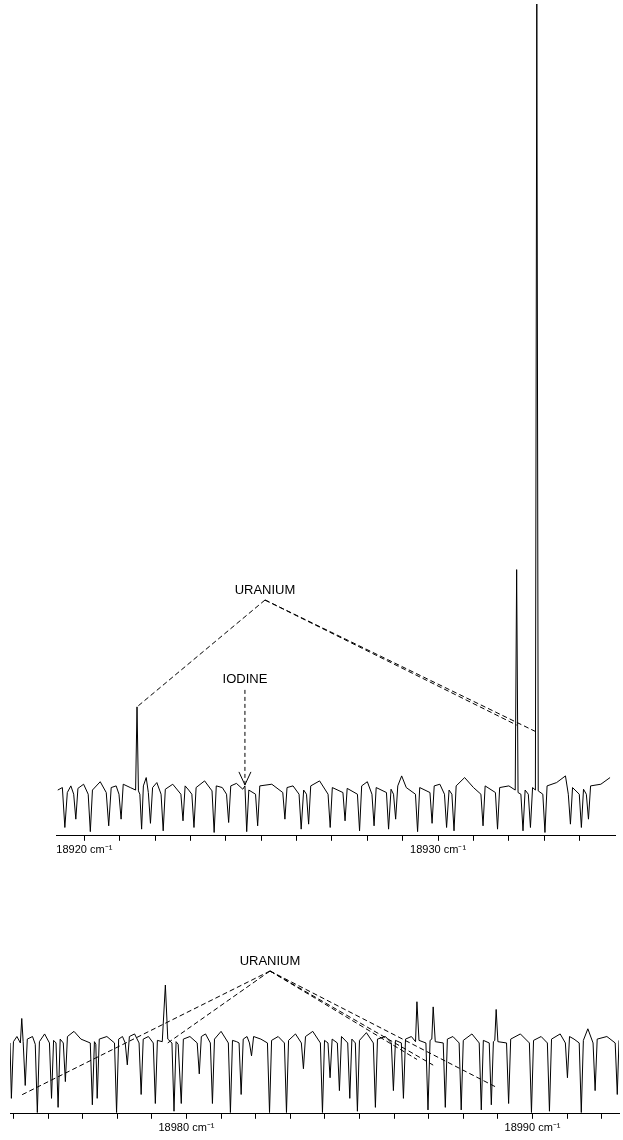  I want to click on x-tick-label: 18980 cm⁻¹, so click(186, 1127).